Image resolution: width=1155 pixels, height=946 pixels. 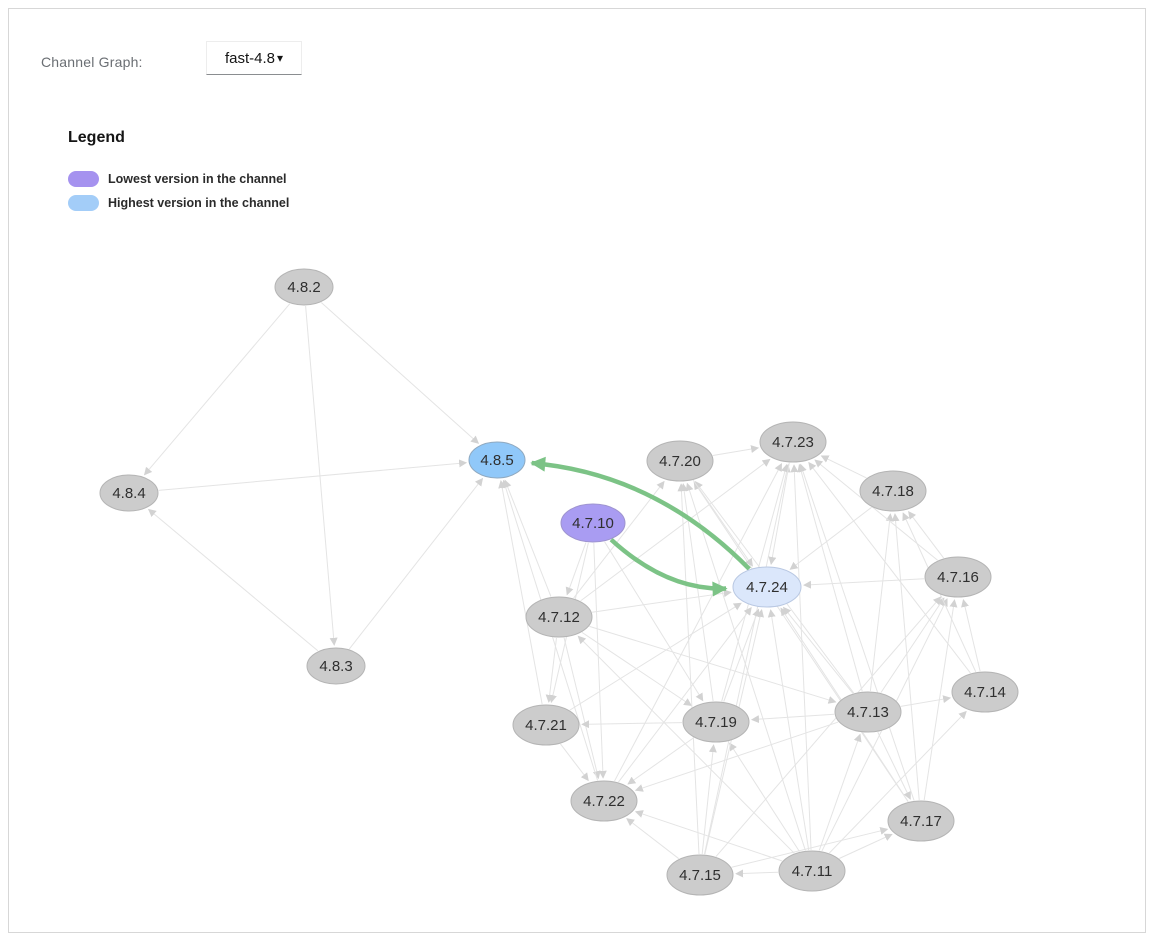 I want to click on graph-node-4.7.17, so click(x=921, y=821).